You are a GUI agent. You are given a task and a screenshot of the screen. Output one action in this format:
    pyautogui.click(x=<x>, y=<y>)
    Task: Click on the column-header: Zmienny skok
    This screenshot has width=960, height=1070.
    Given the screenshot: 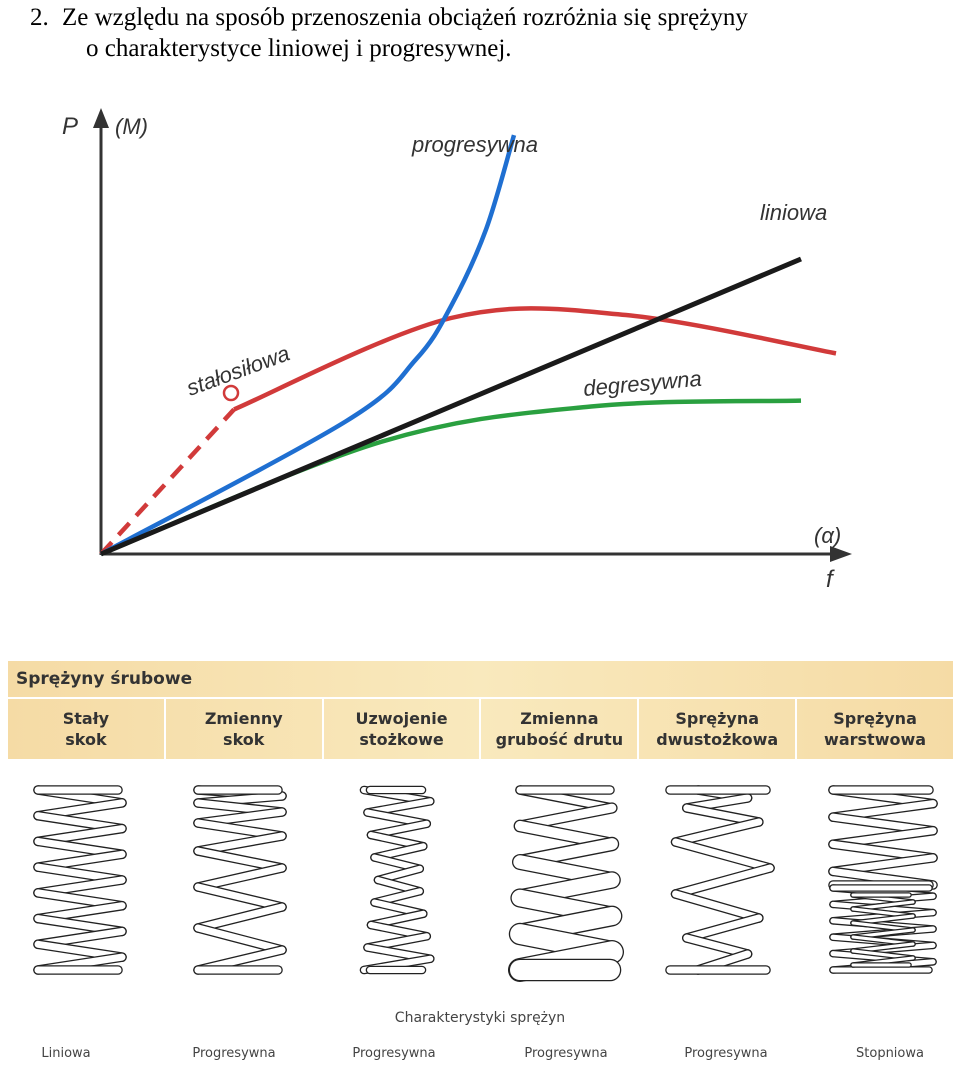 What is the action you would take?
    pyautogui.click(x=242, y=729)
    